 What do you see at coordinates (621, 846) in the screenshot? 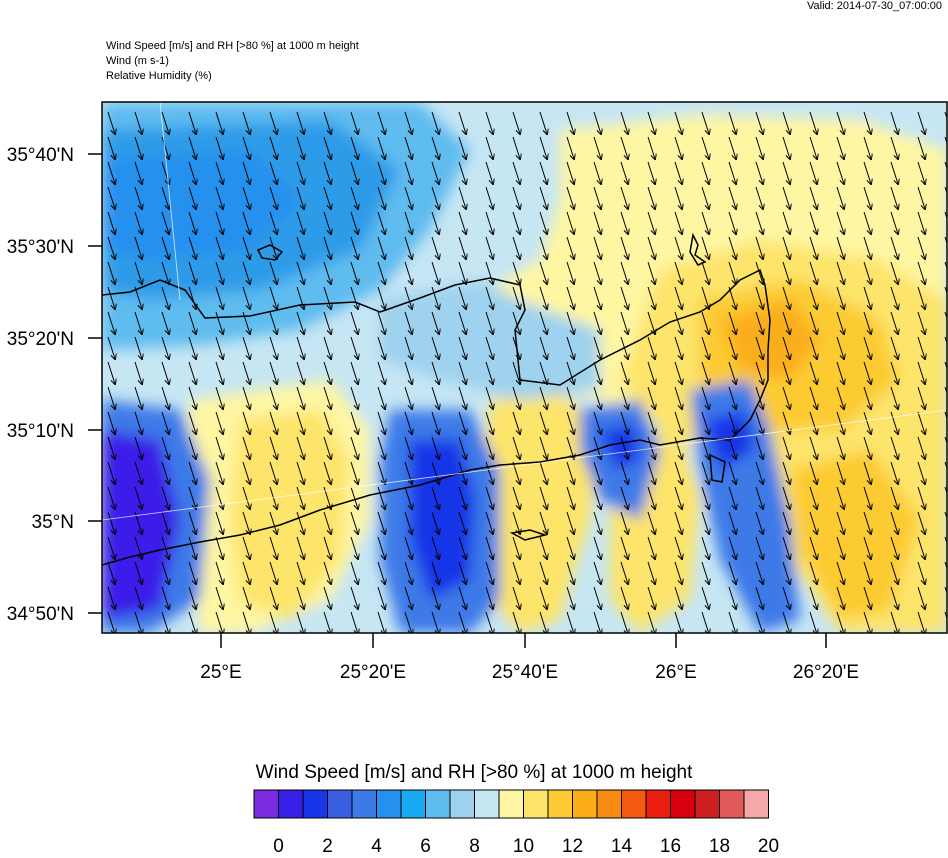
I see `colorbar-tick-label: 14` at bounding box center [621, 846].